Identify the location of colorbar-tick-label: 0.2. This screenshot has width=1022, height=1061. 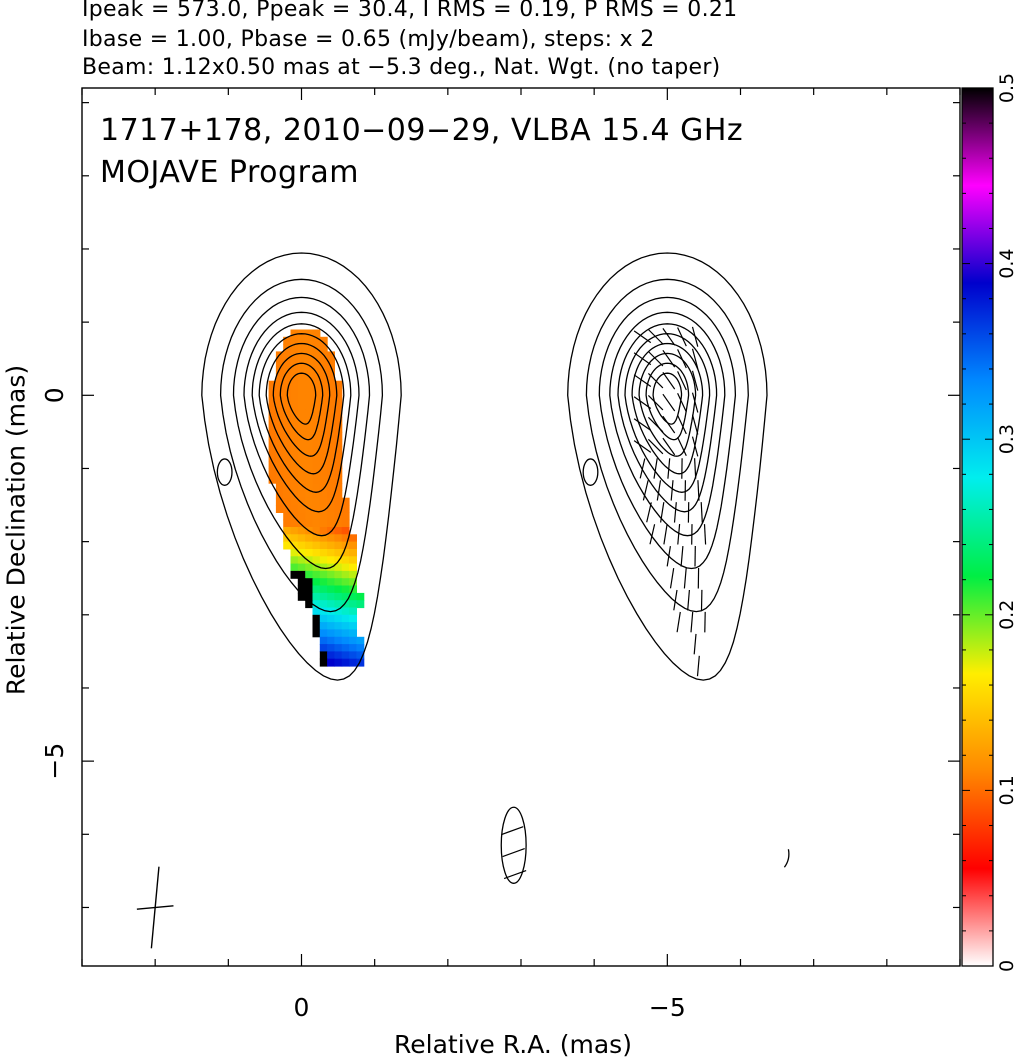
(1007, 615).